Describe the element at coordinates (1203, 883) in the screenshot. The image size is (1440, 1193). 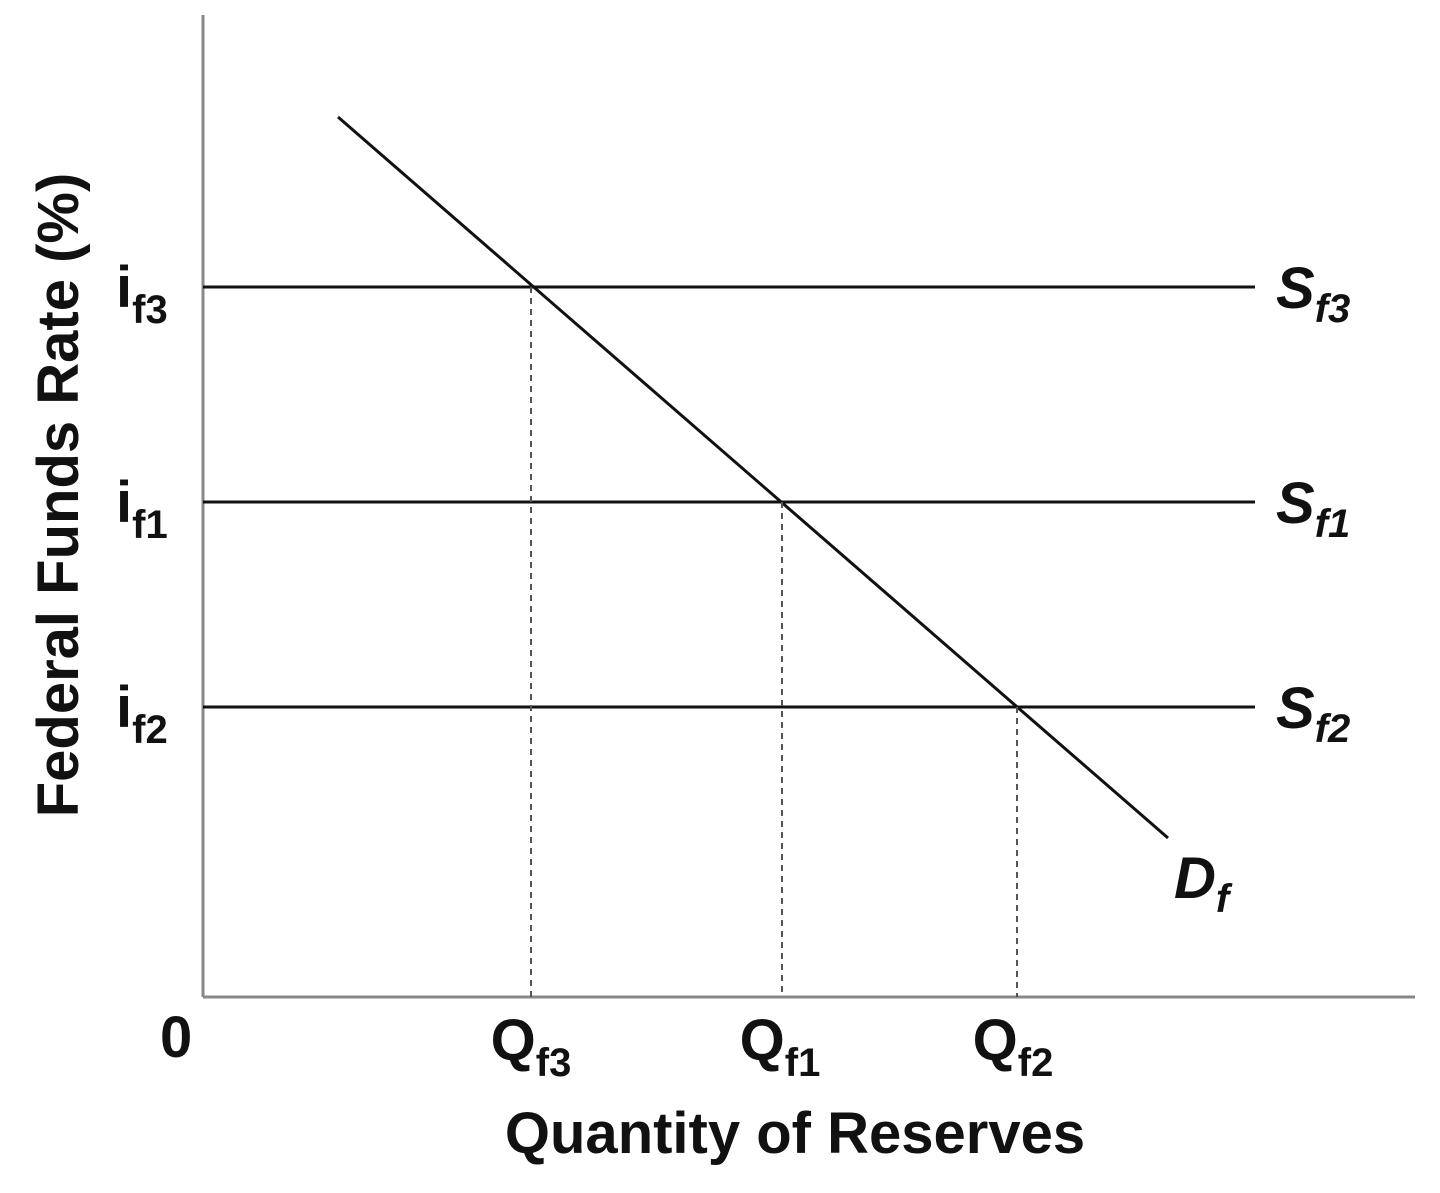
I see `demand-label: Df` at that location.